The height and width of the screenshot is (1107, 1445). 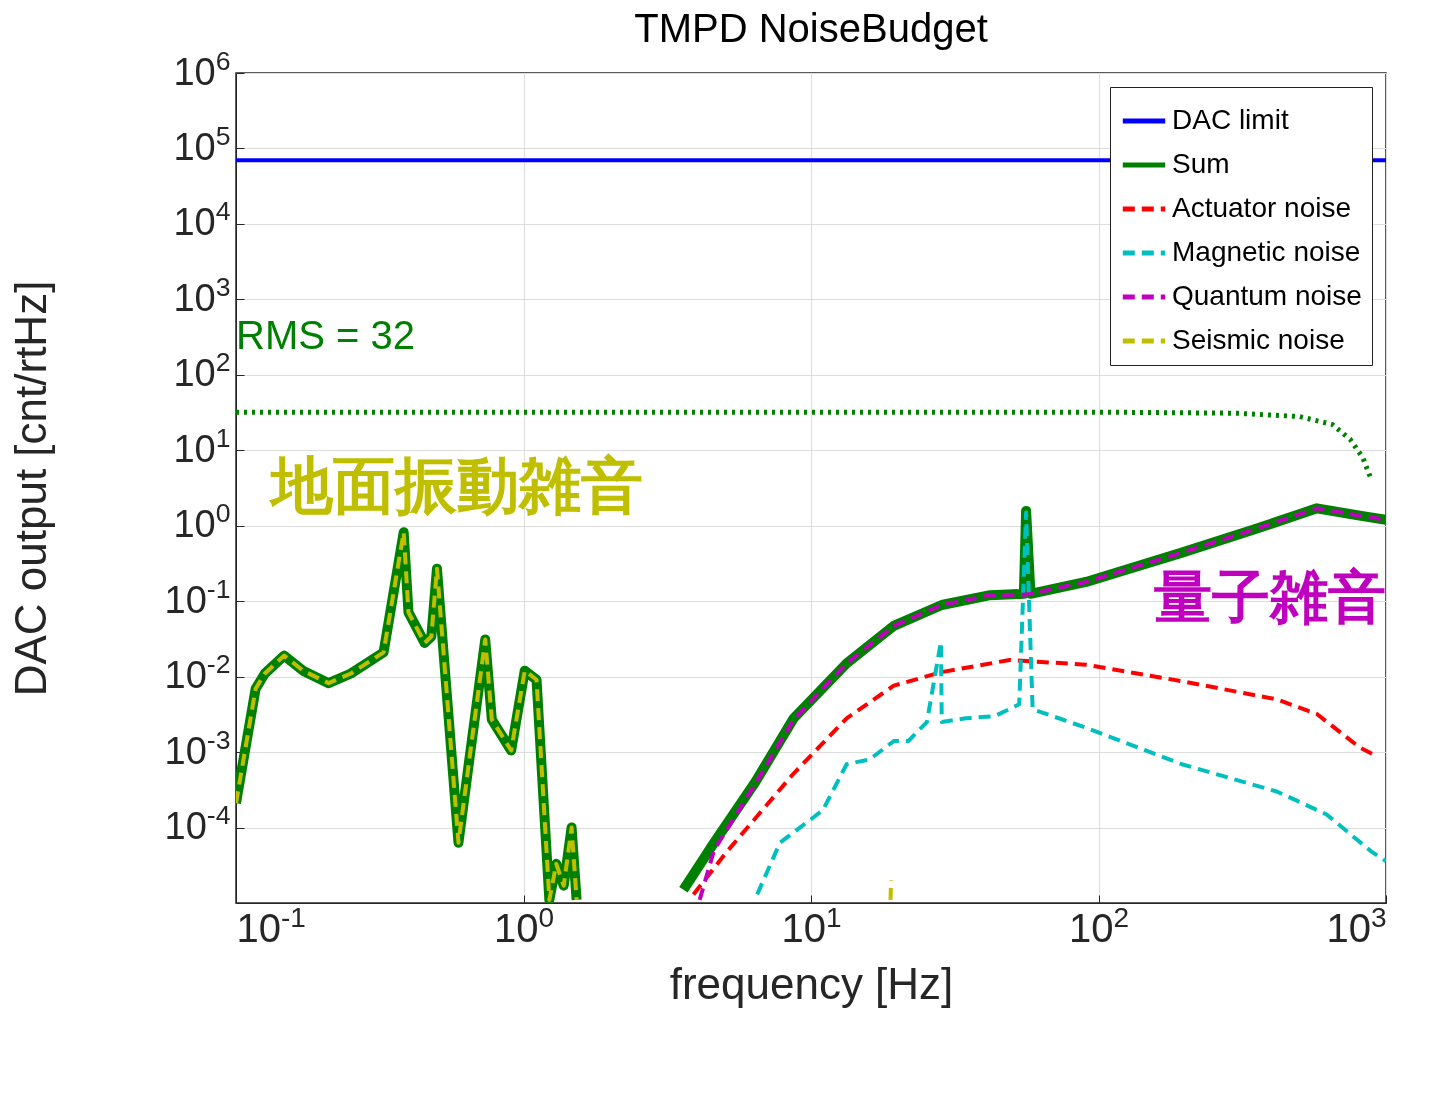 I want to click on x-axis-title: frequency [Hz], so click(x=811, y=983).